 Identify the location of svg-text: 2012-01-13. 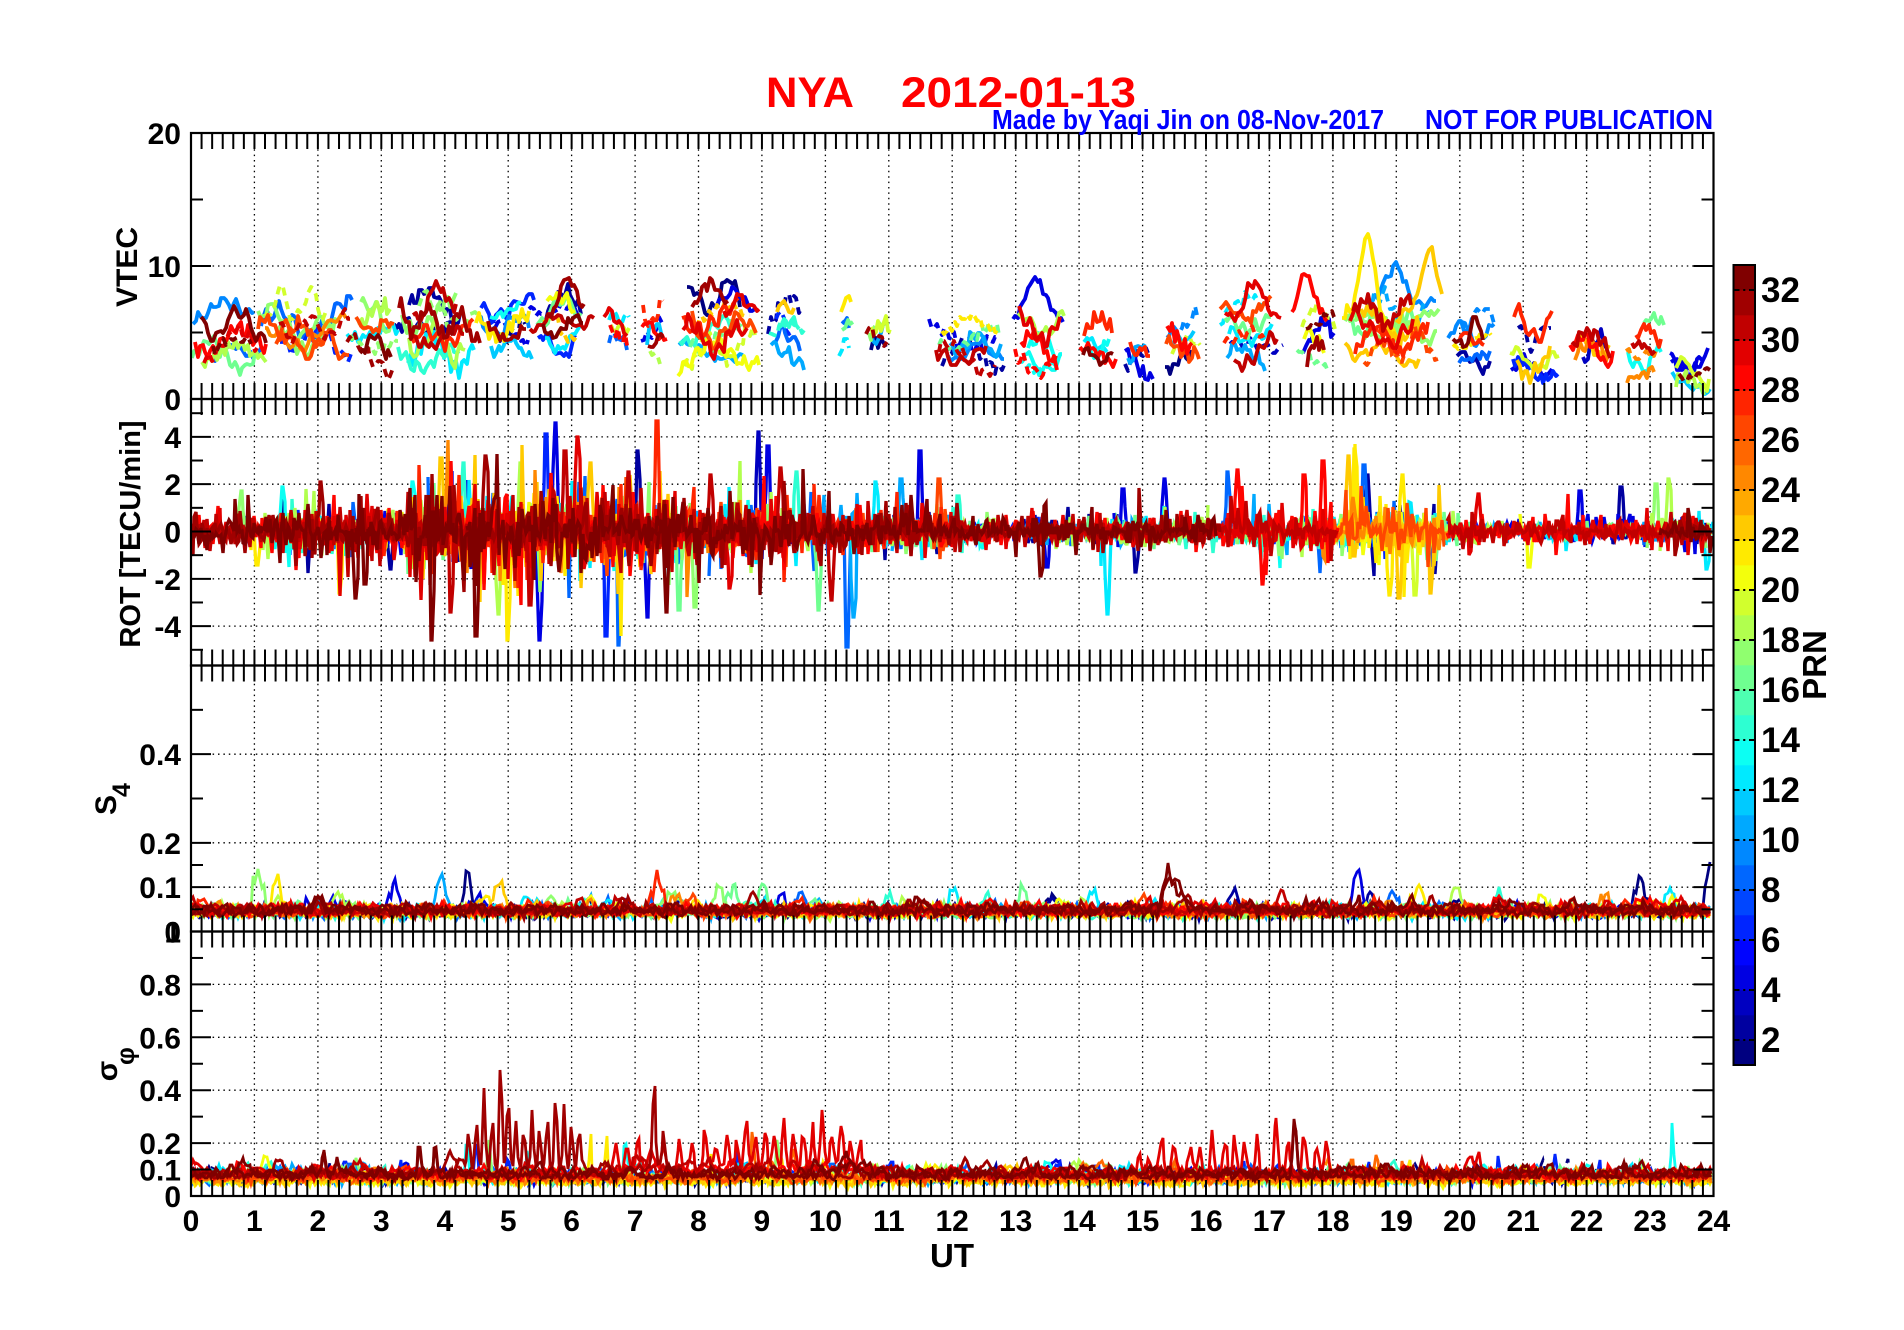
(1018, 93).